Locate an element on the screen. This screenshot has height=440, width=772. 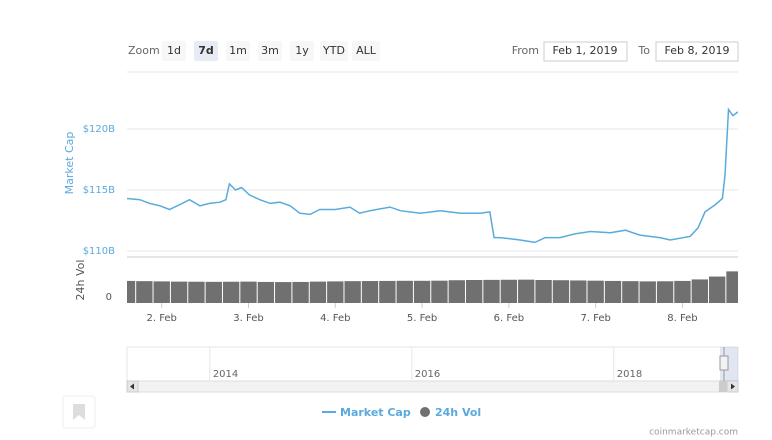
to-date: Feb 8, 2019 is located at coordinates (697, 50).